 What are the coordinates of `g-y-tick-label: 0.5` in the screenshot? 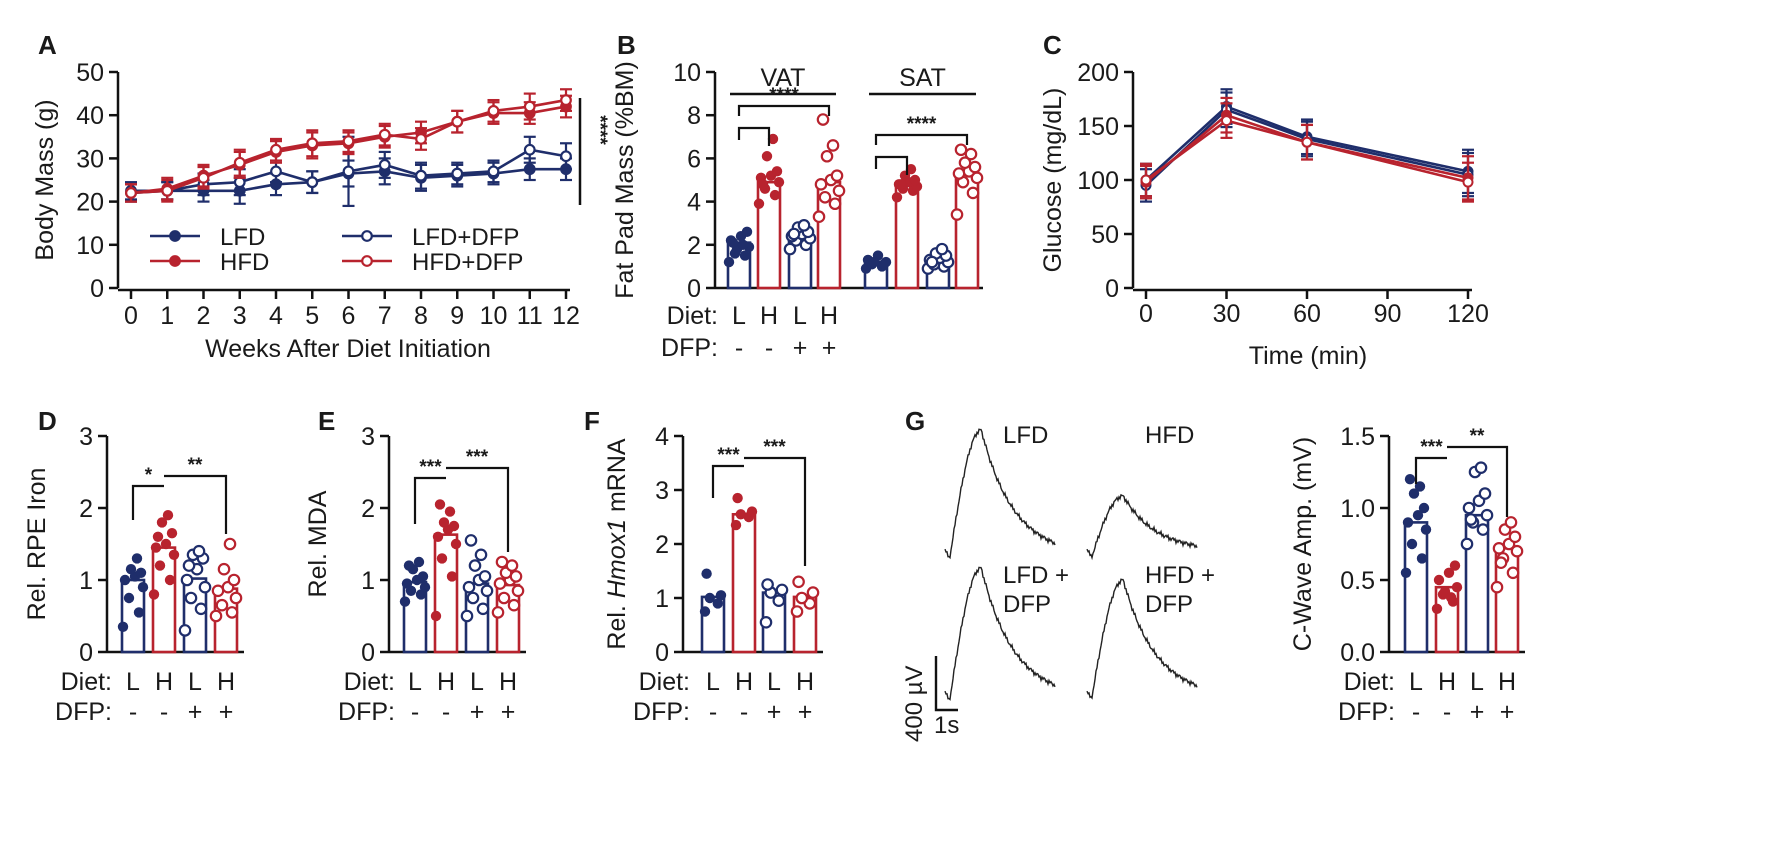 It's located at (1357, 581).